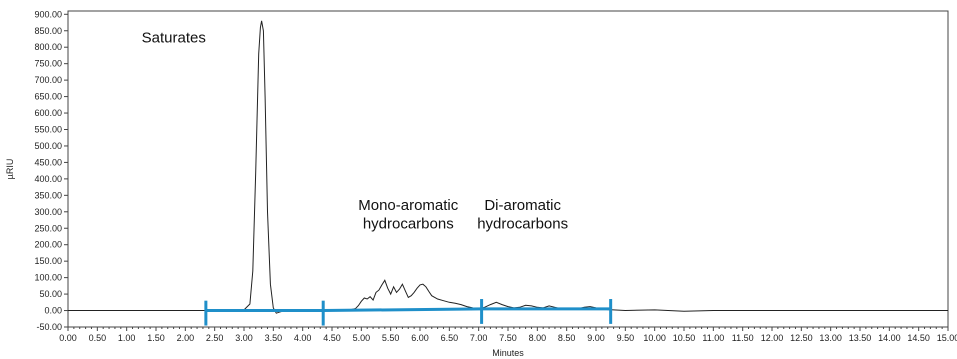 The image size is (957, 359). Describe the element at coordinates (48, 278) in the screenshot. I see `y-tick-label: 100.00` at that location.